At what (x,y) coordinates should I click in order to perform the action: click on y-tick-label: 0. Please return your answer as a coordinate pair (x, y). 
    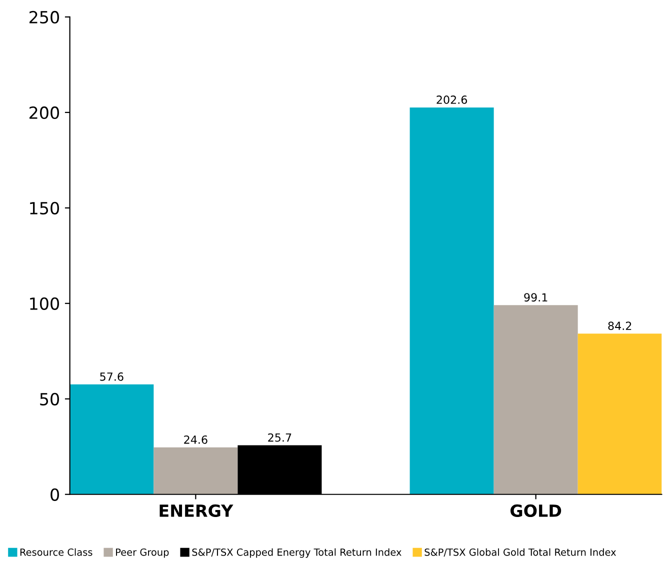
    Looking at the image, I should click on (54, 494).